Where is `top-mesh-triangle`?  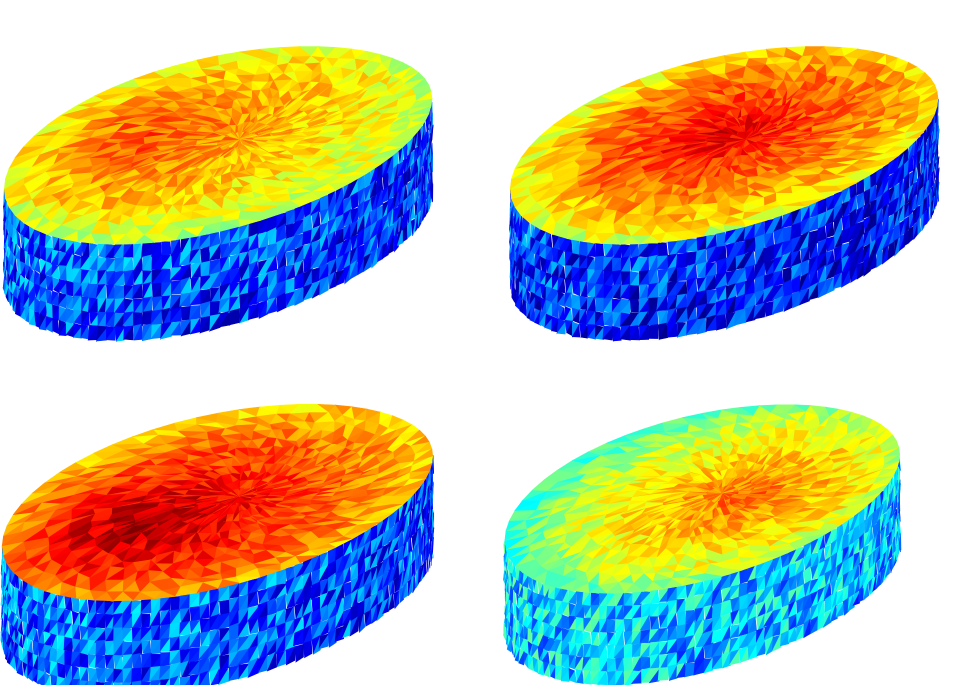 top-mesh-triangle is located at coordinates (672, 69).